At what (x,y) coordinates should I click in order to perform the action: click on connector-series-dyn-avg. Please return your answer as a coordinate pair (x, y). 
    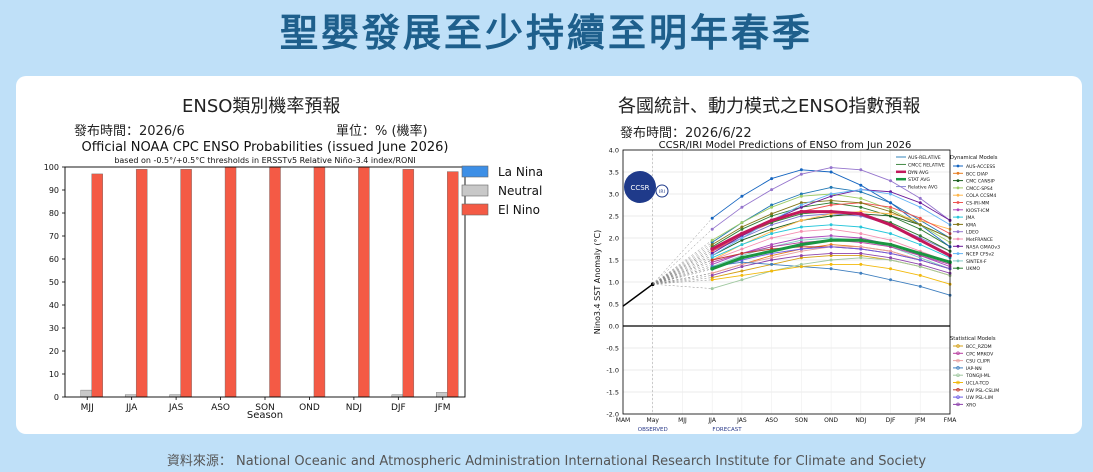
    Looking at the image, I should click on (682, 266).